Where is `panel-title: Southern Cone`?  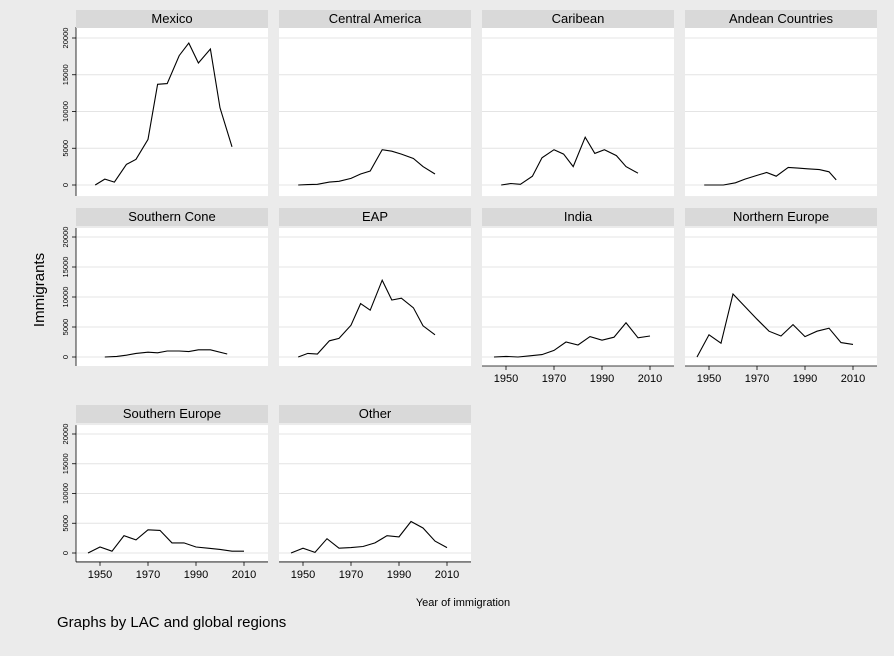 panel-title: Southern Cone is located at coordinates (171, 216).